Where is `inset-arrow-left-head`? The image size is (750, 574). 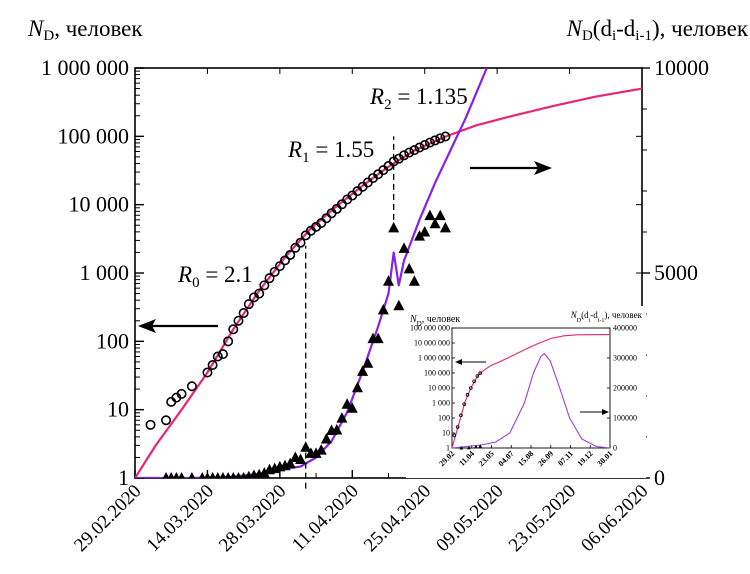 inset-arrow-left-head is located at coordinates (458, 362).